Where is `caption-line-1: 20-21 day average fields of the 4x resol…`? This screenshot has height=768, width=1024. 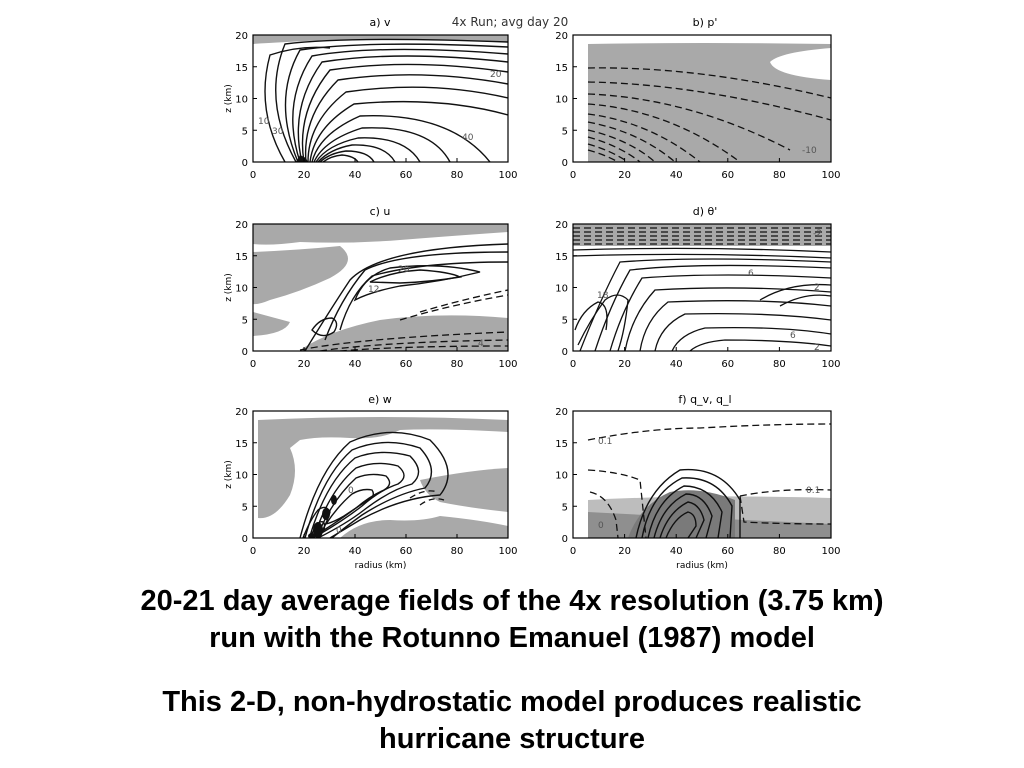 caption-line-1: 20-21 day average fields of the 4x resol… is located at coordinates (512, 601).